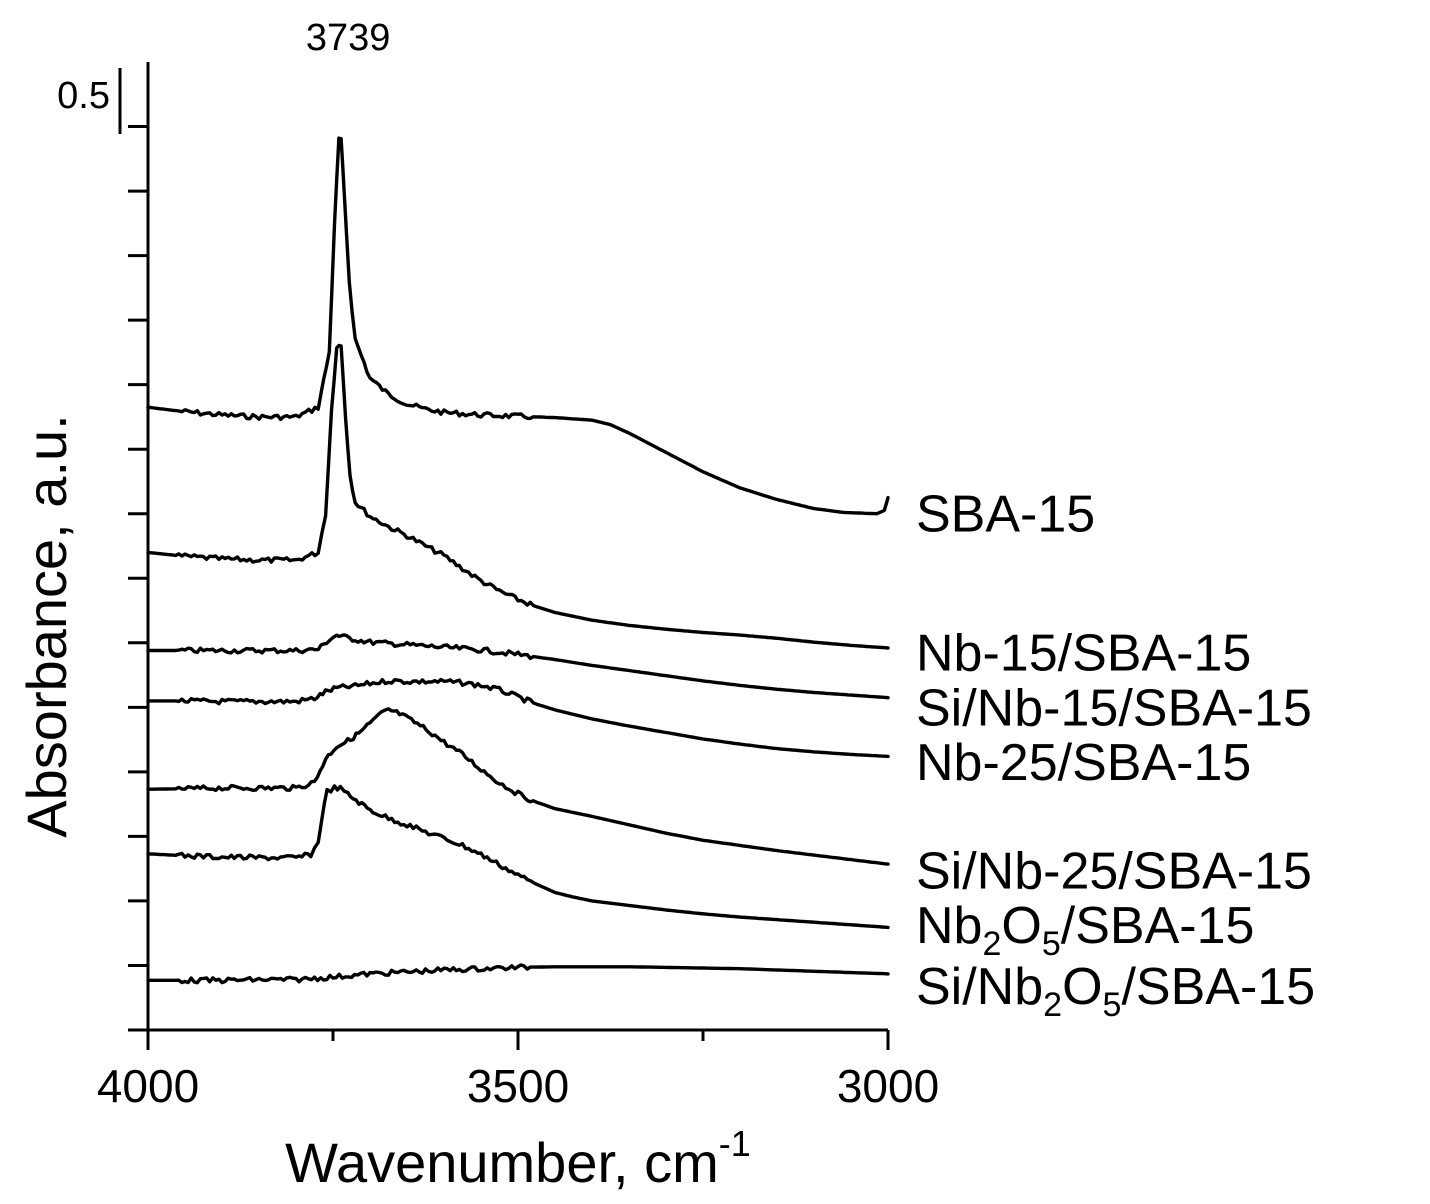 Image resolution: width=1430 pixels, height=1204 pixels. What do you see at coordinates (1114, 872) in the screenshot?
I see `series-label-5: Si/Nb-25/SBA-15` at bounding box center [1114, 872].